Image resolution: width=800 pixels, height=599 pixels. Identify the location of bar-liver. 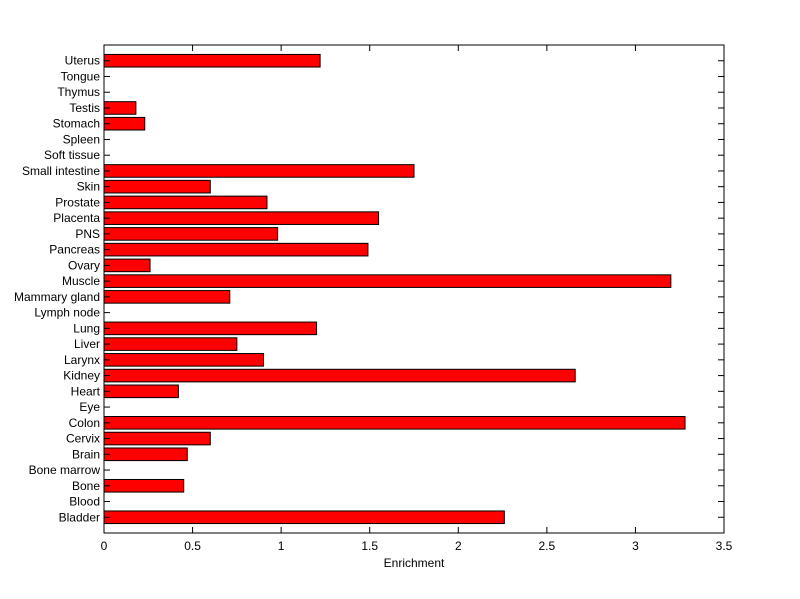
(170, 344).